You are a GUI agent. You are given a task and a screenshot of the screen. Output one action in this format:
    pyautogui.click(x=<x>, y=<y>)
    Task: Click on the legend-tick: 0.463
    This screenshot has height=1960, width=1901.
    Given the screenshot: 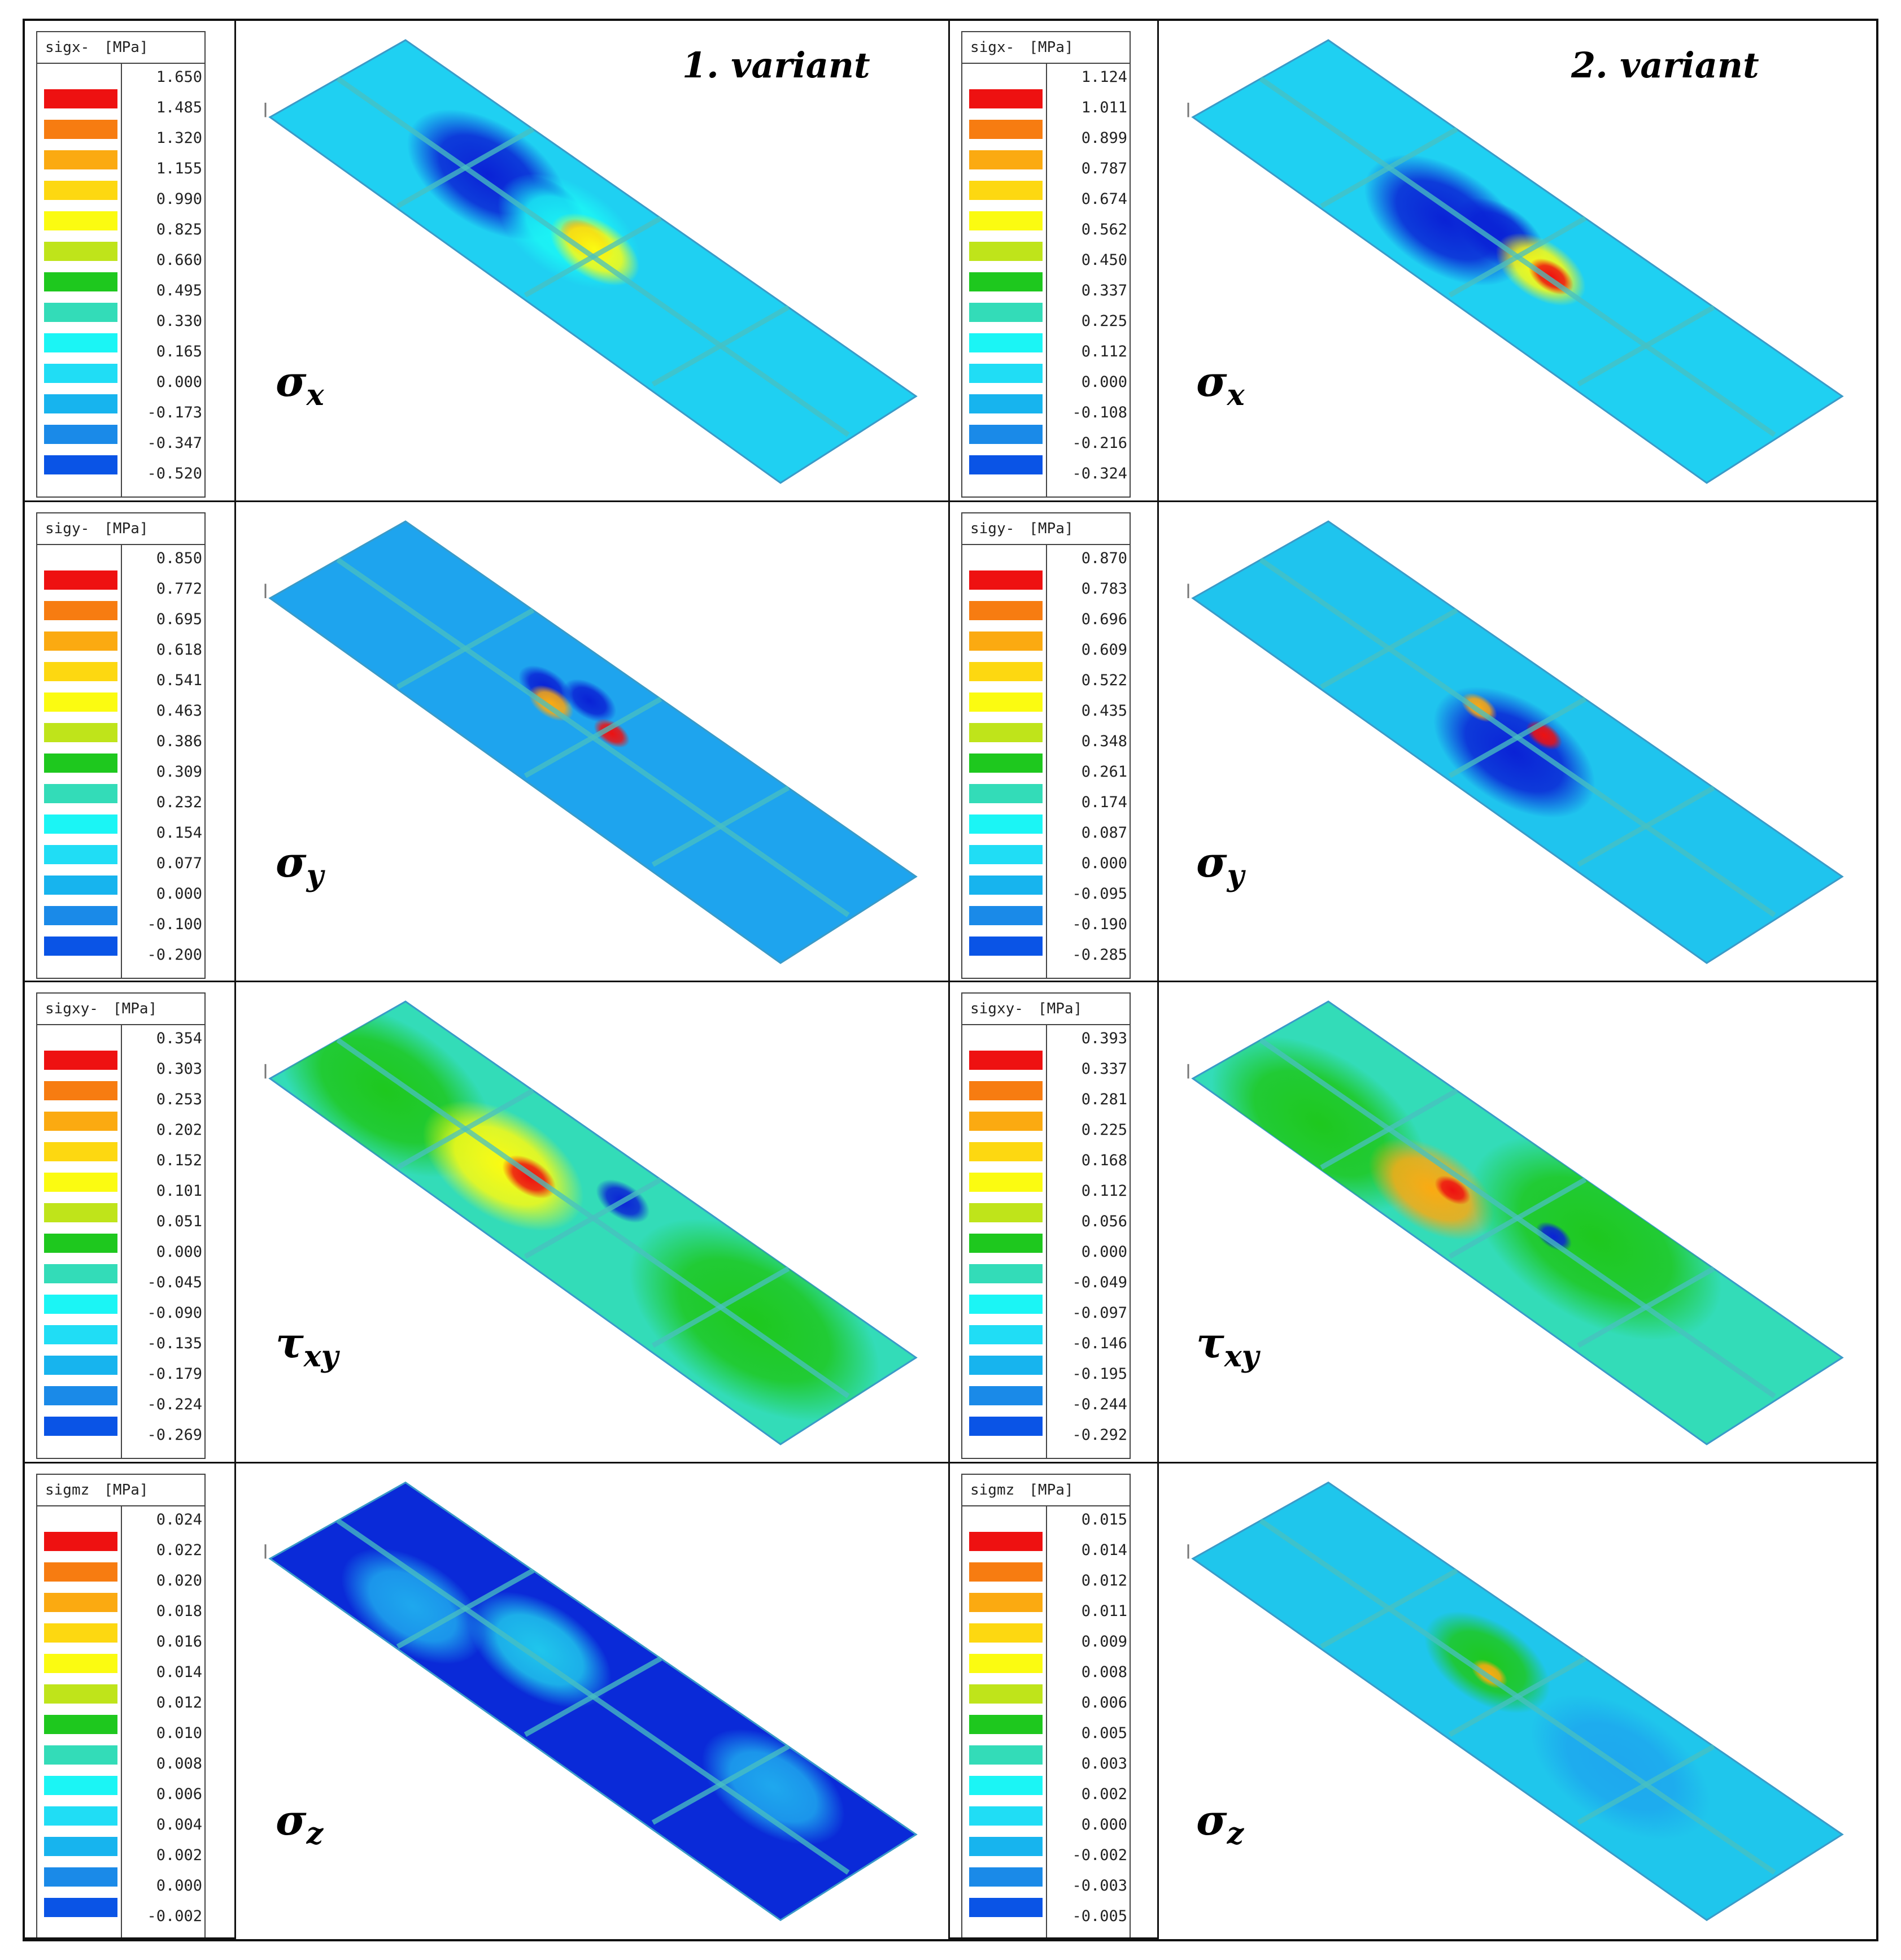 What is the action you would take?
    pyautogui.click(x=179, y=711)
    